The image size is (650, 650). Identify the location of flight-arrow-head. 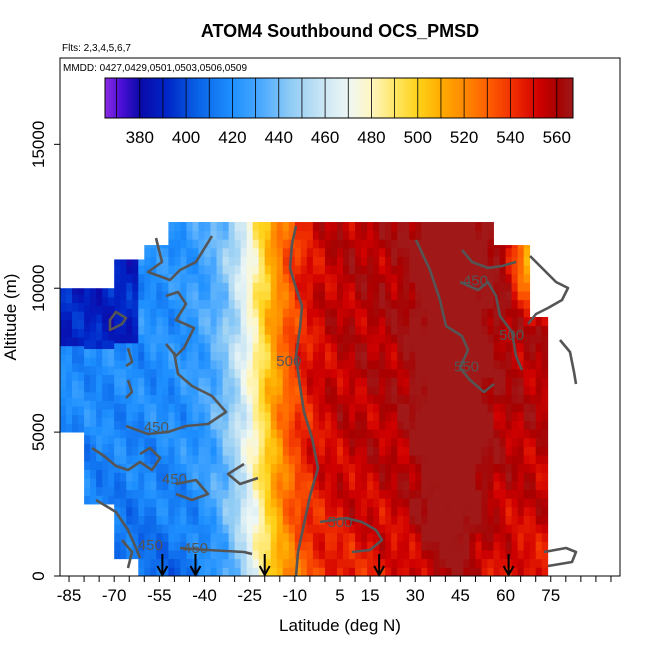
(379, 571).